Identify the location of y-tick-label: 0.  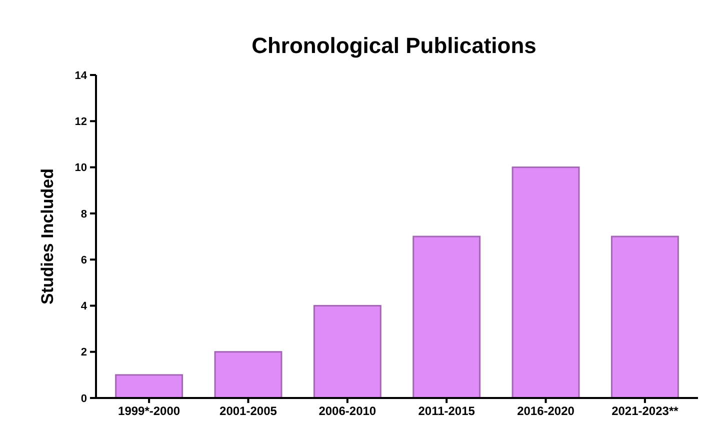
(83, 398).